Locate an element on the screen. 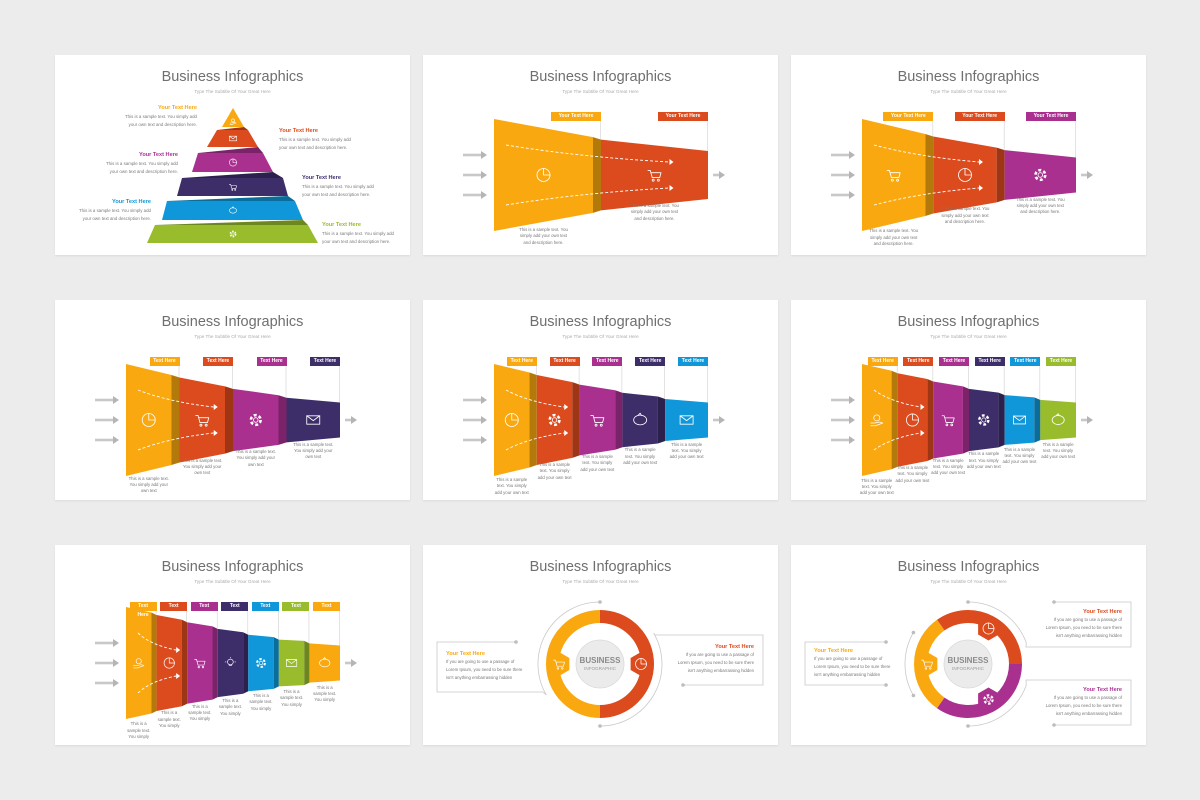 The image size is (1200, 800). callout-text: If you are going to use a passage of is located at coordinates (719, 654).